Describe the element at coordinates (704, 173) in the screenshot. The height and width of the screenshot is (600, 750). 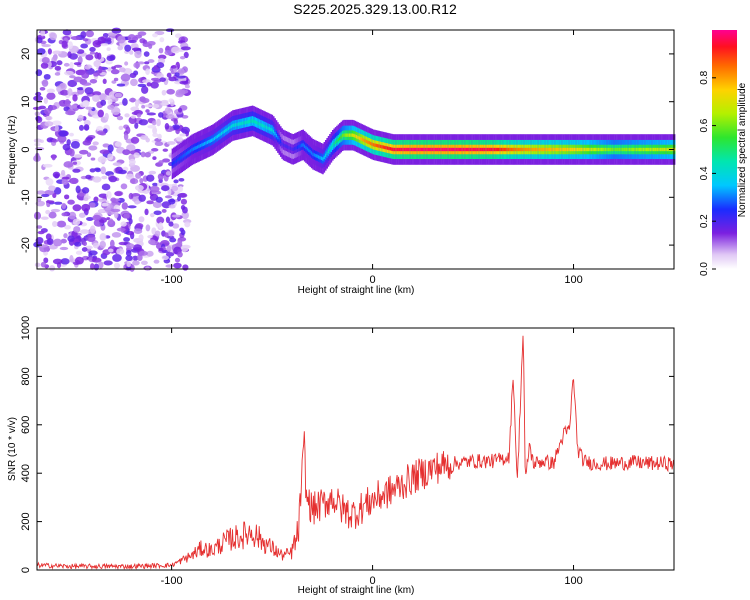
I see `colorbar-tick-label: 0.4` at that location.